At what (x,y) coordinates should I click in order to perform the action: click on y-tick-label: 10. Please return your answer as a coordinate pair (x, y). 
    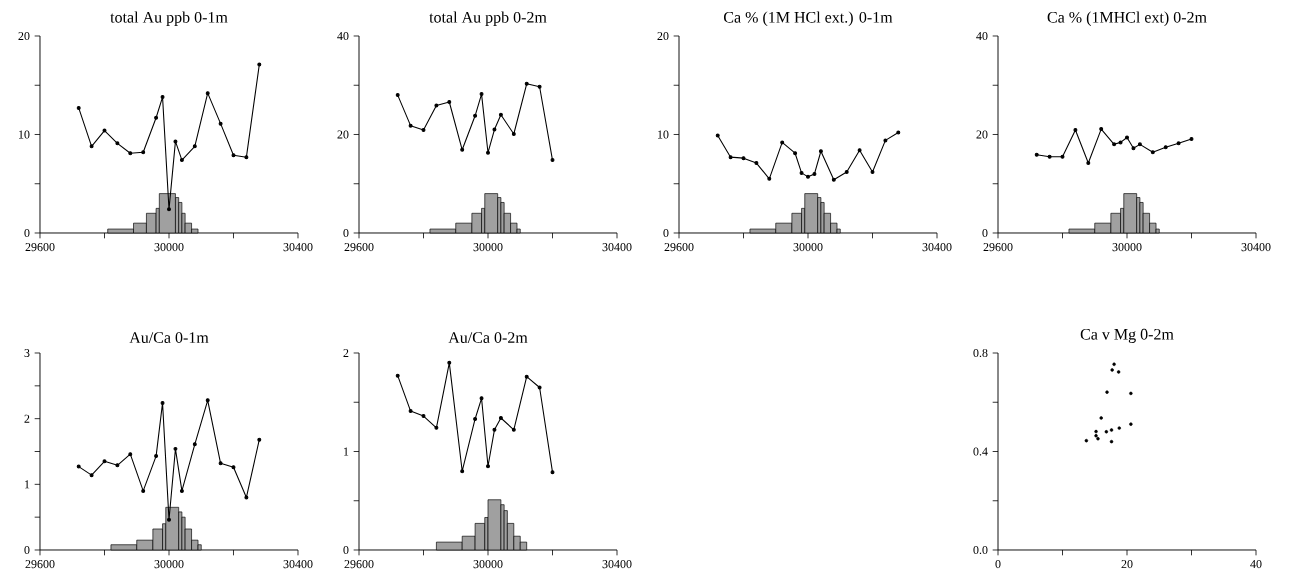
    Looking at the image, I should click on (24, 134).